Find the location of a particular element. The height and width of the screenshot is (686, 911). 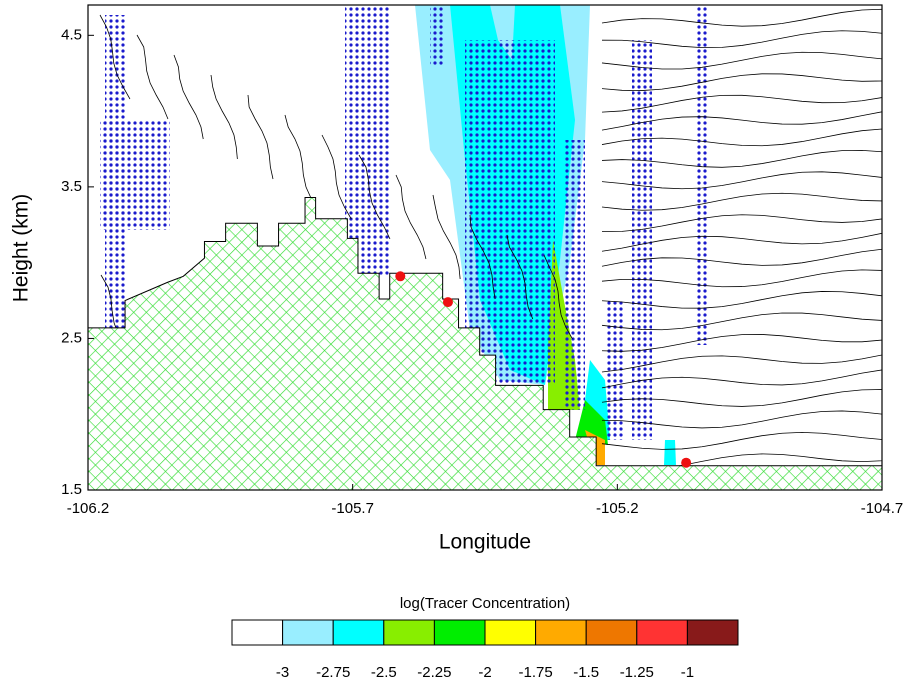

colorbar-label: -2.75 is located at coordinates (333, 672).